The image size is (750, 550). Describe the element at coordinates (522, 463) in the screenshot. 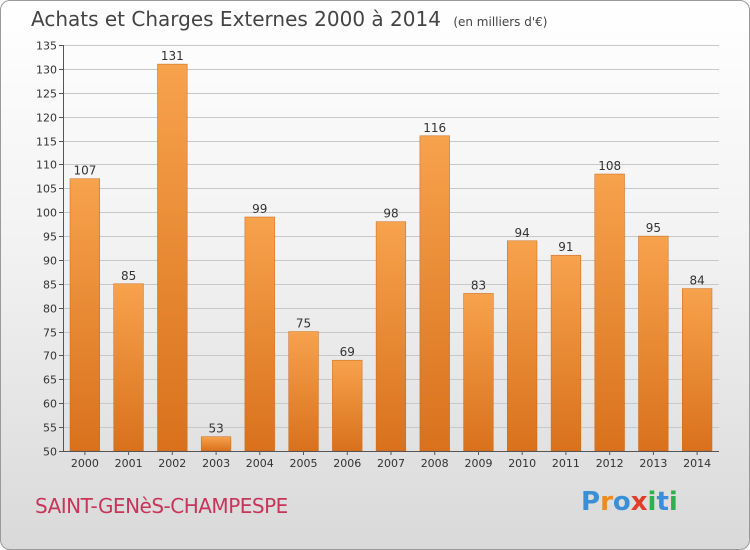

I see `x-tick-label-2010: 2010` at that location.